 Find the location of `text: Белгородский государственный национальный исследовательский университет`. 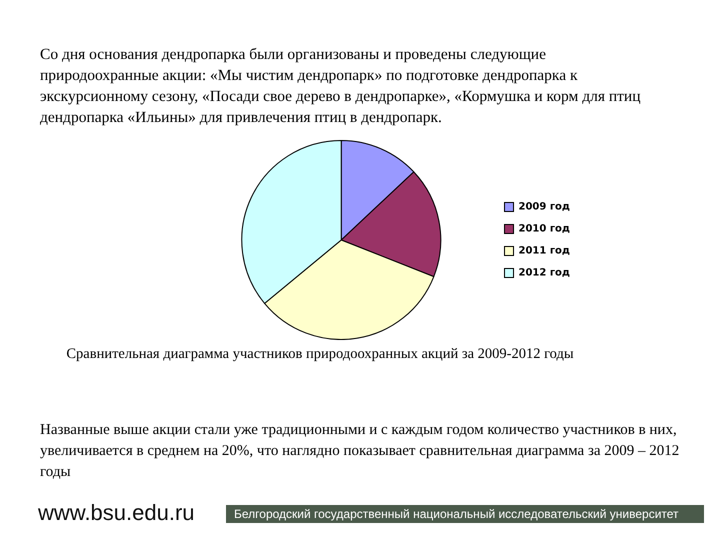

text: Белгородский государственный национальный исследовательский университет is located at coordinates (465, 514).